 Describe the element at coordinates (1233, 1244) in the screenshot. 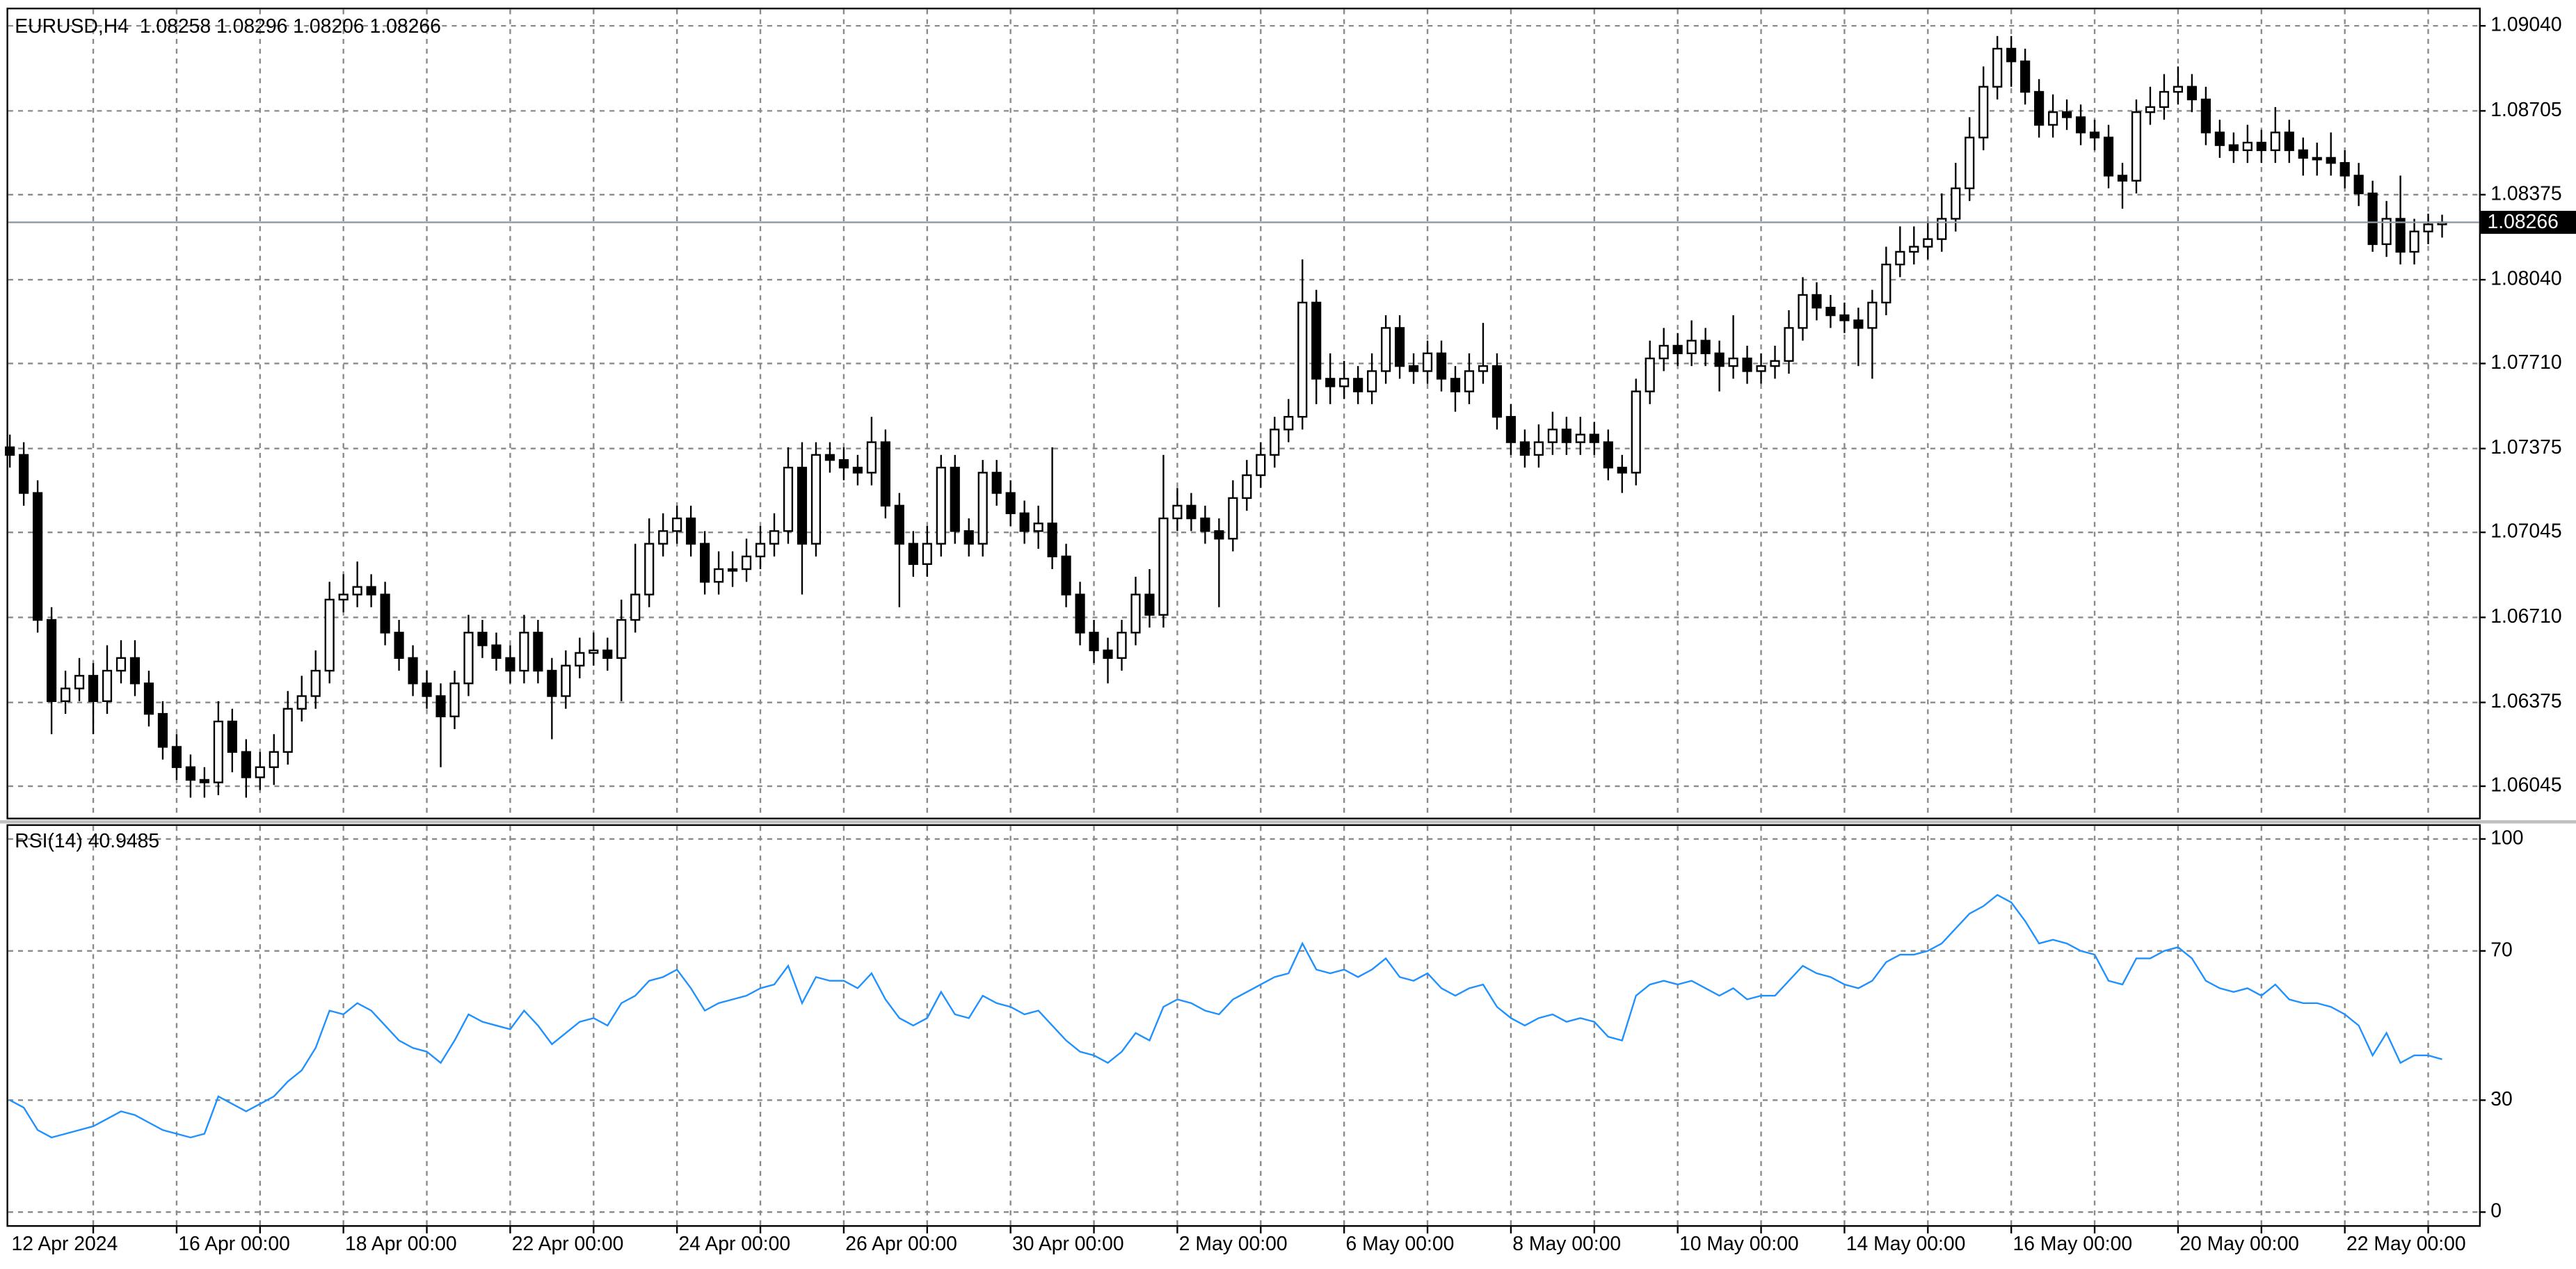

I see `x-tick-label: 2 May 00:00` at that location.